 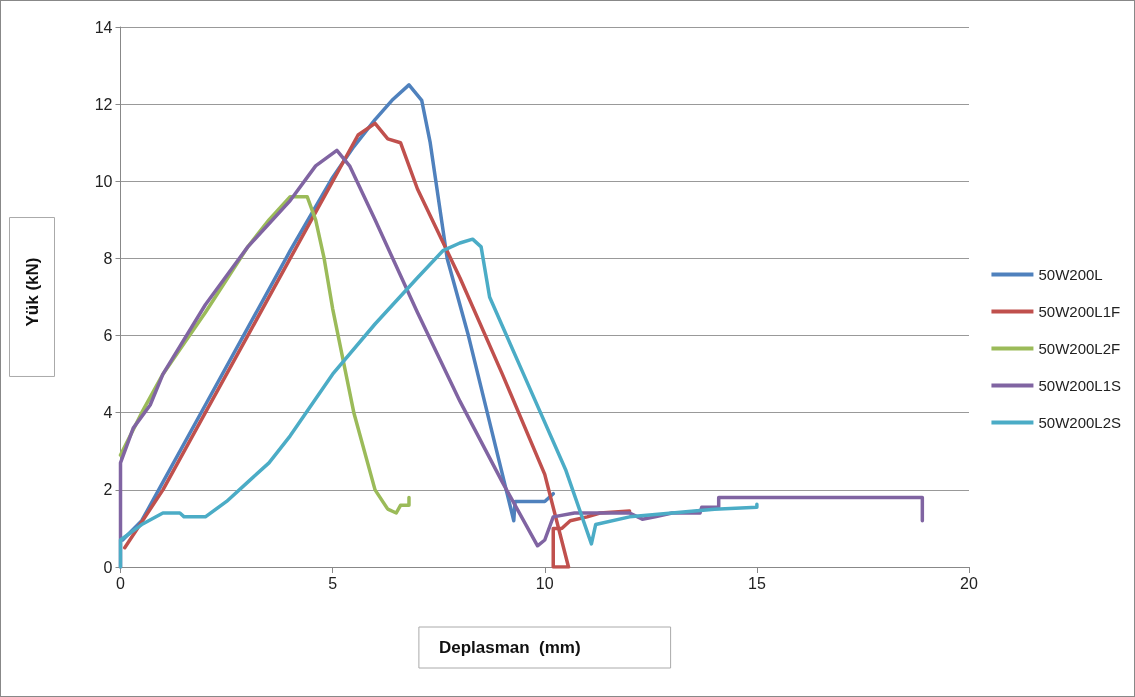 I want to click on x-tick-label: 15, so click(x=756, y=583).